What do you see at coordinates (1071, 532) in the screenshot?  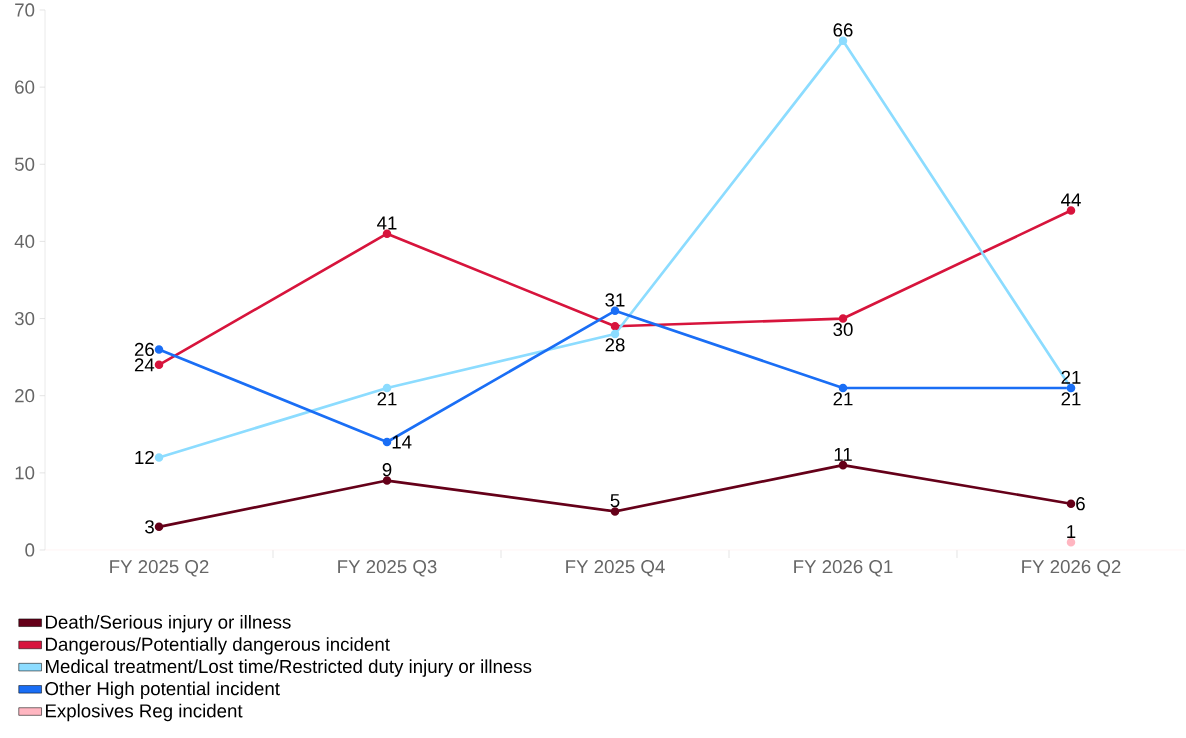 I see `data-label: 1` at bounding box center [1071, 532].